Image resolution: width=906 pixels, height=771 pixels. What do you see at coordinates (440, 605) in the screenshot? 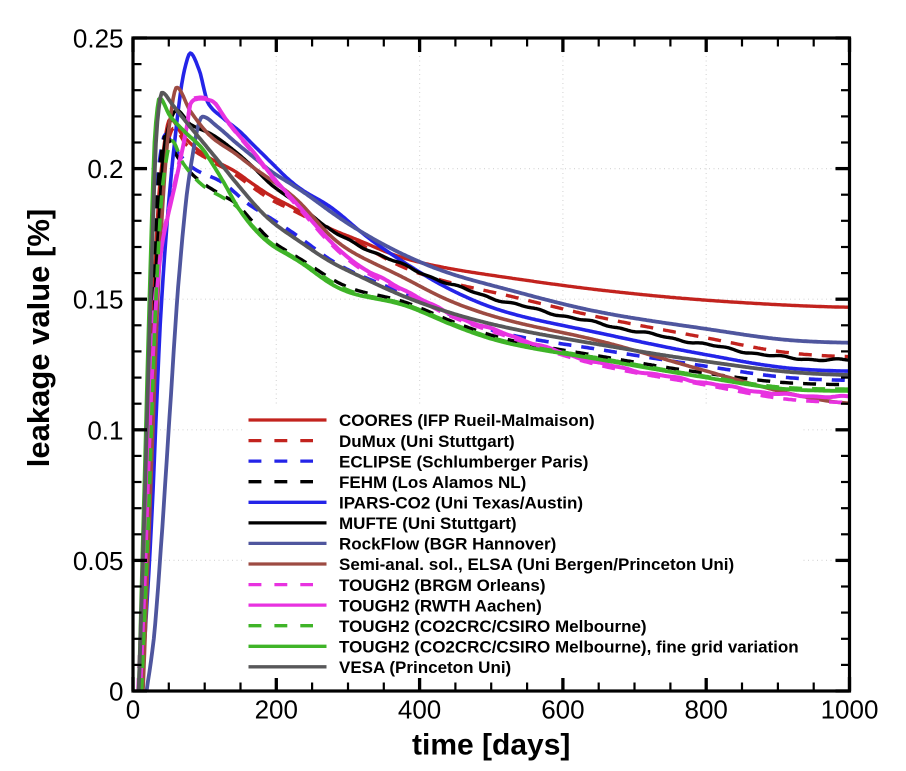
I see `svg-text: TOUGH2 (RWTH Aachen)` at bounding box center [440, 605].